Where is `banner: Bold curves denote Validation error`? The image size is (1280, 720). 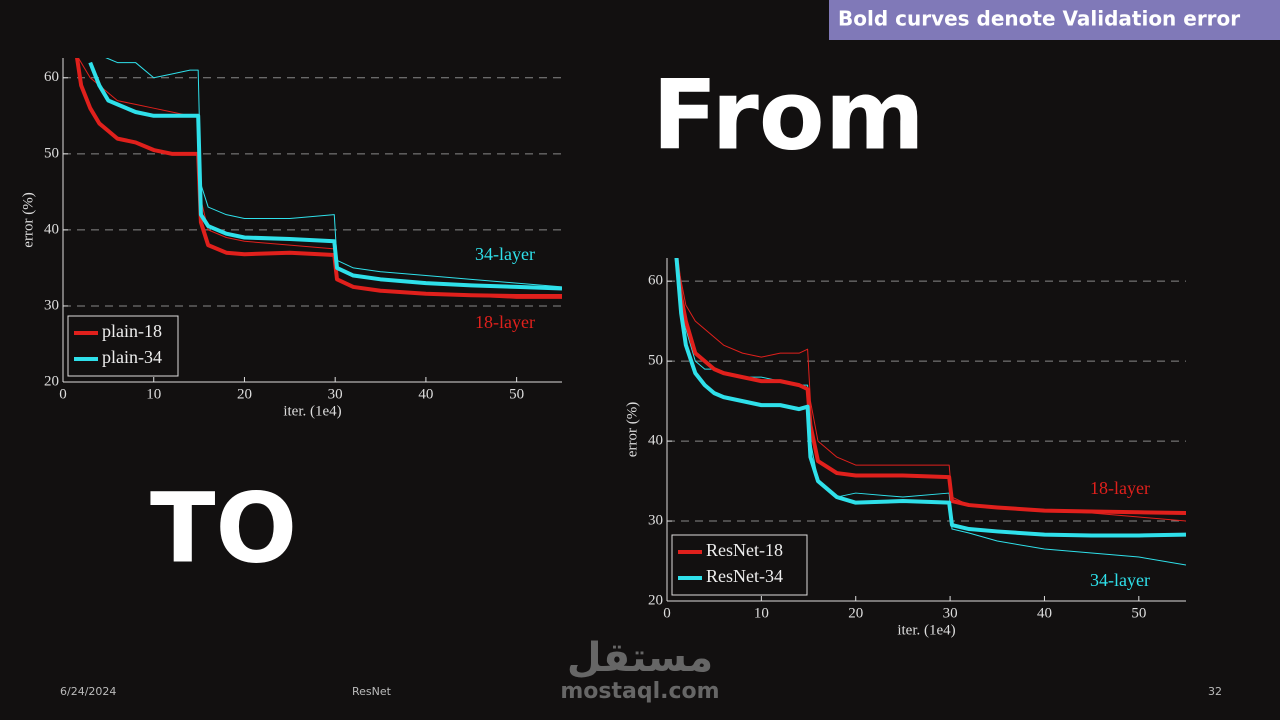 banner: Bold curves denote Validation error is located at coordinates (1039, 19).